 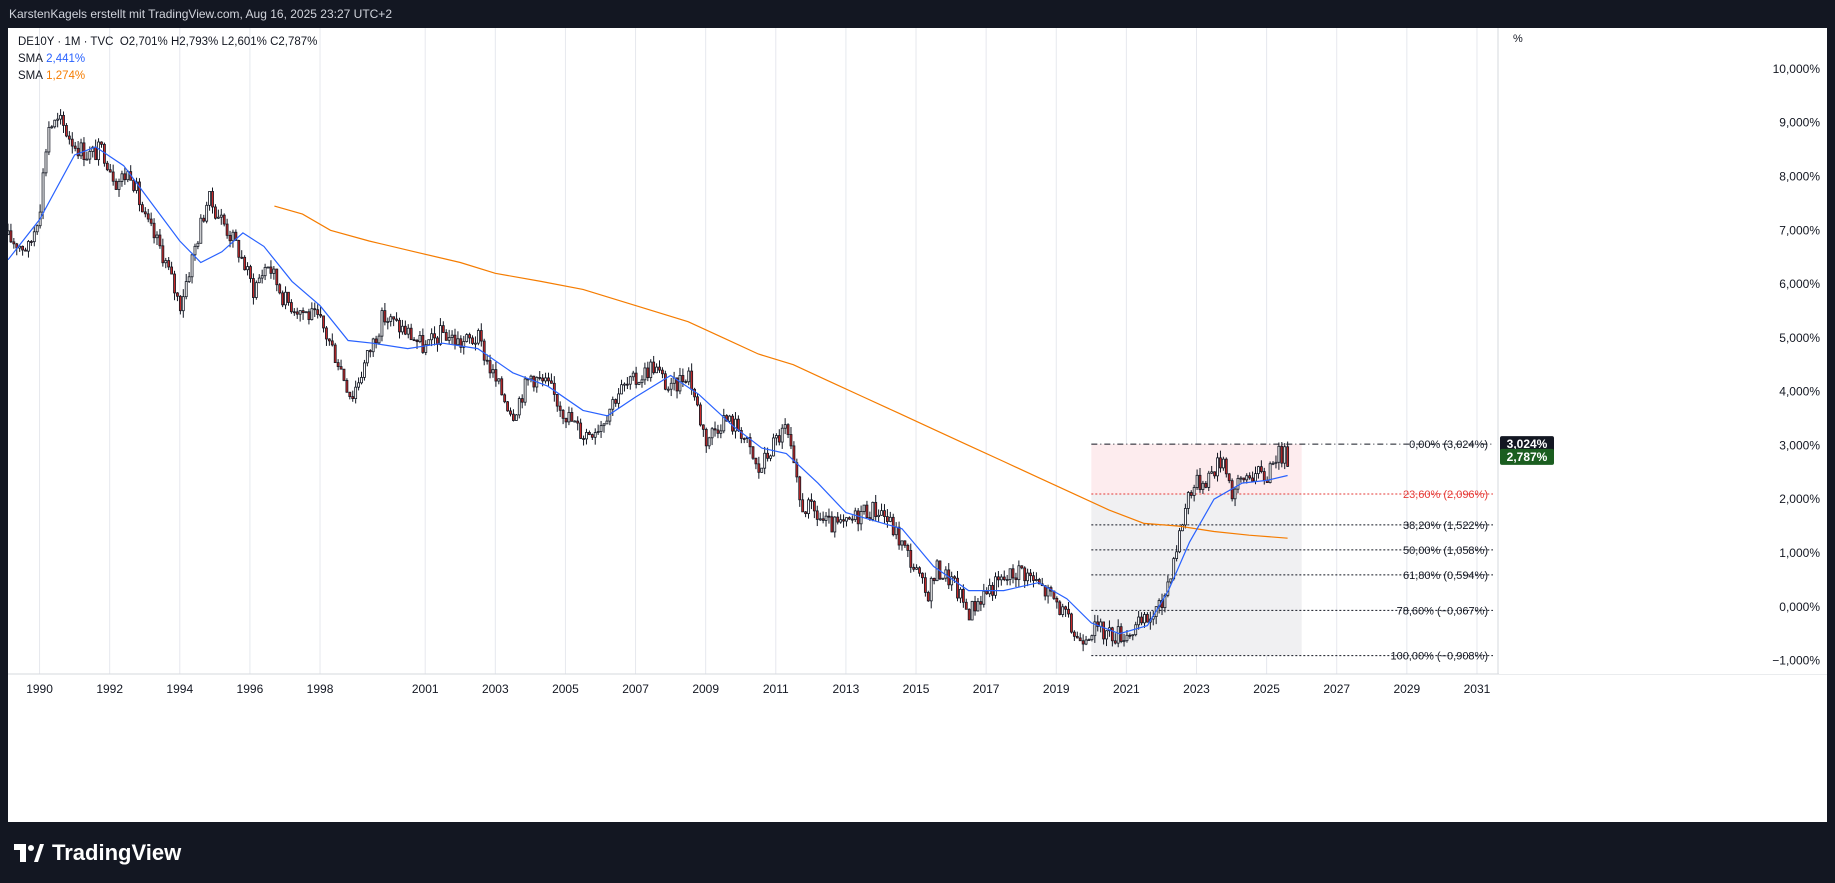 What do you see at coordinates (1527, 456) in the screenshot?
I see `last-price-badge` at bounding box center [1527, 456].